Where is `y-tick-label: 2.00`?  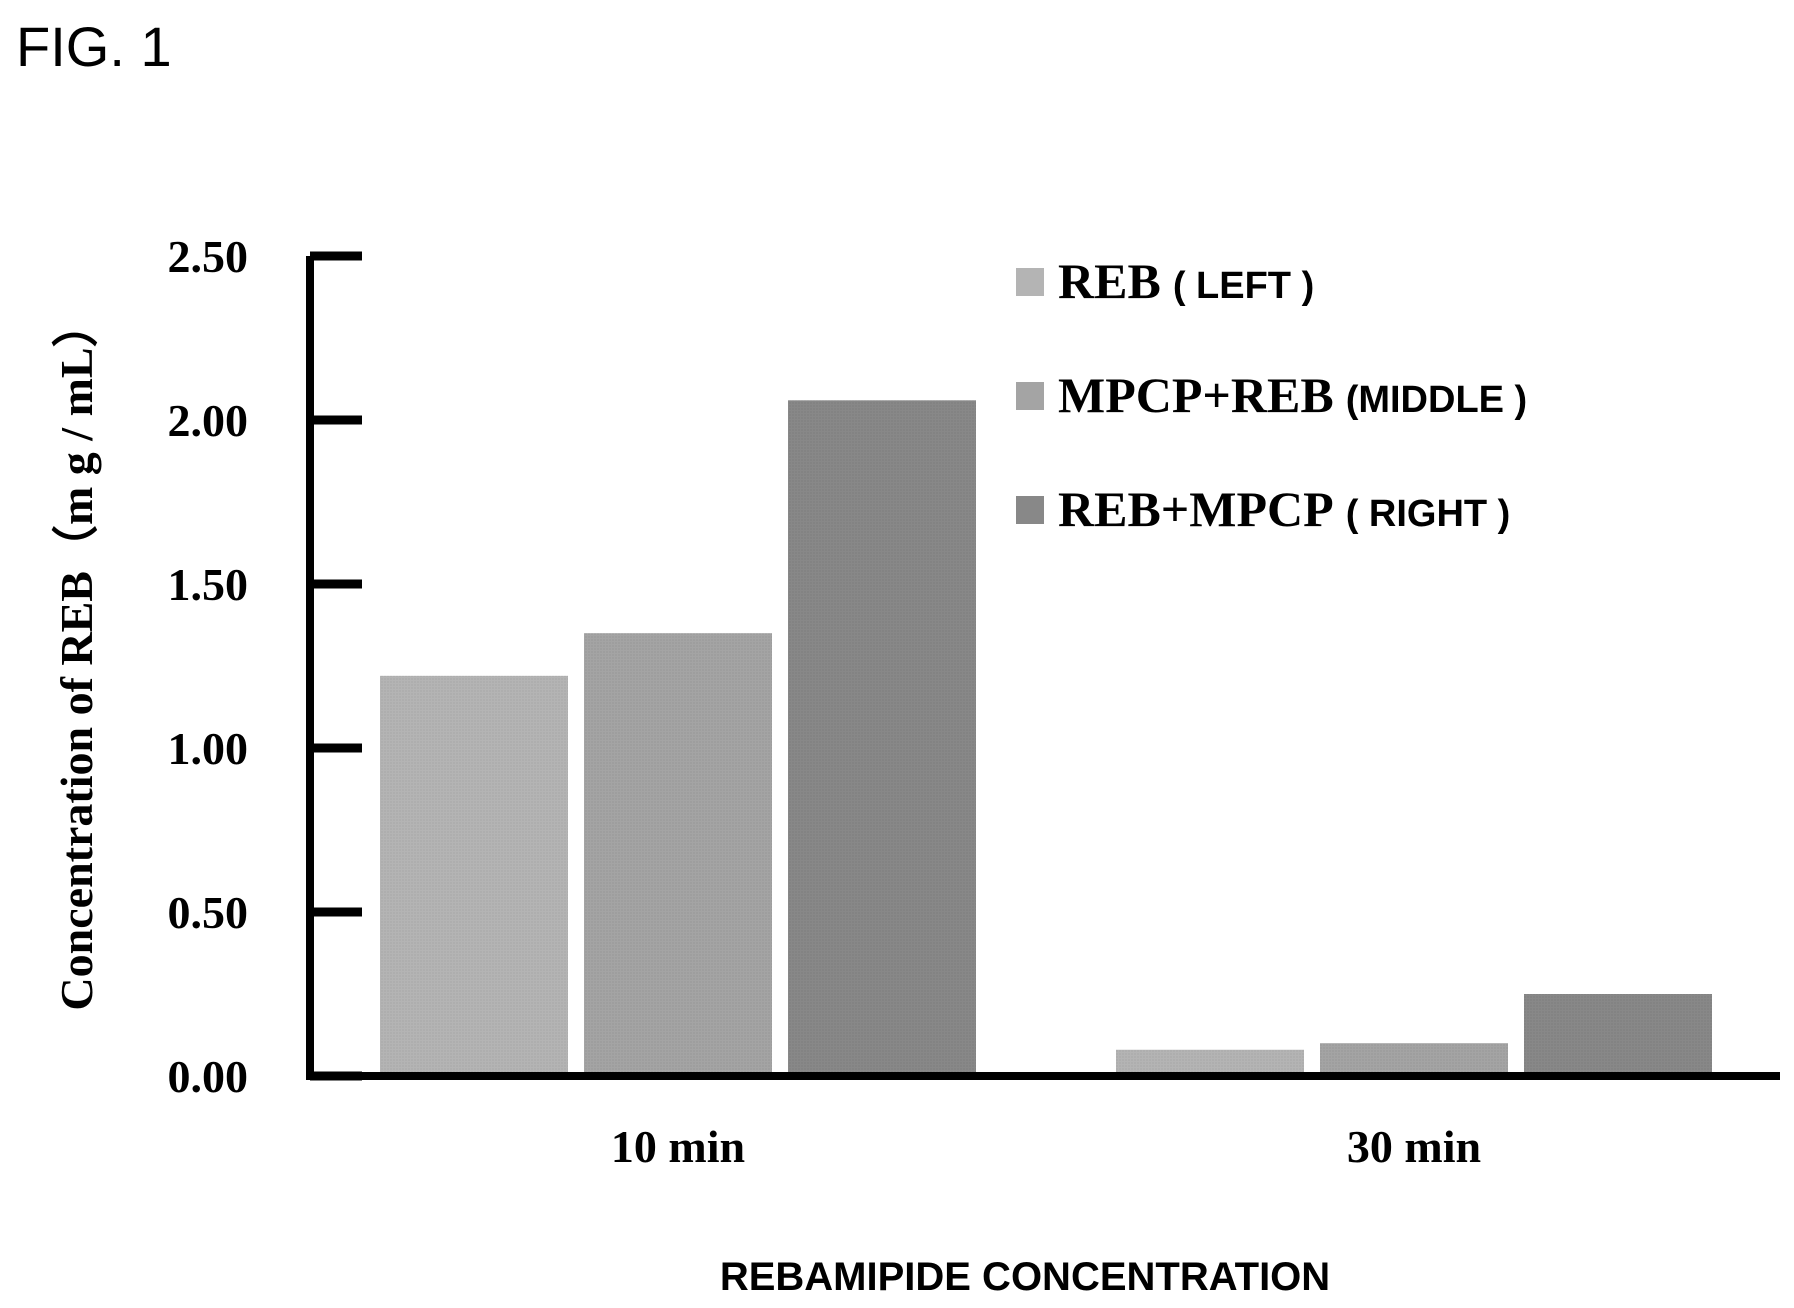
y-tick-label: 2.00 is located at coordinates (208, 420).